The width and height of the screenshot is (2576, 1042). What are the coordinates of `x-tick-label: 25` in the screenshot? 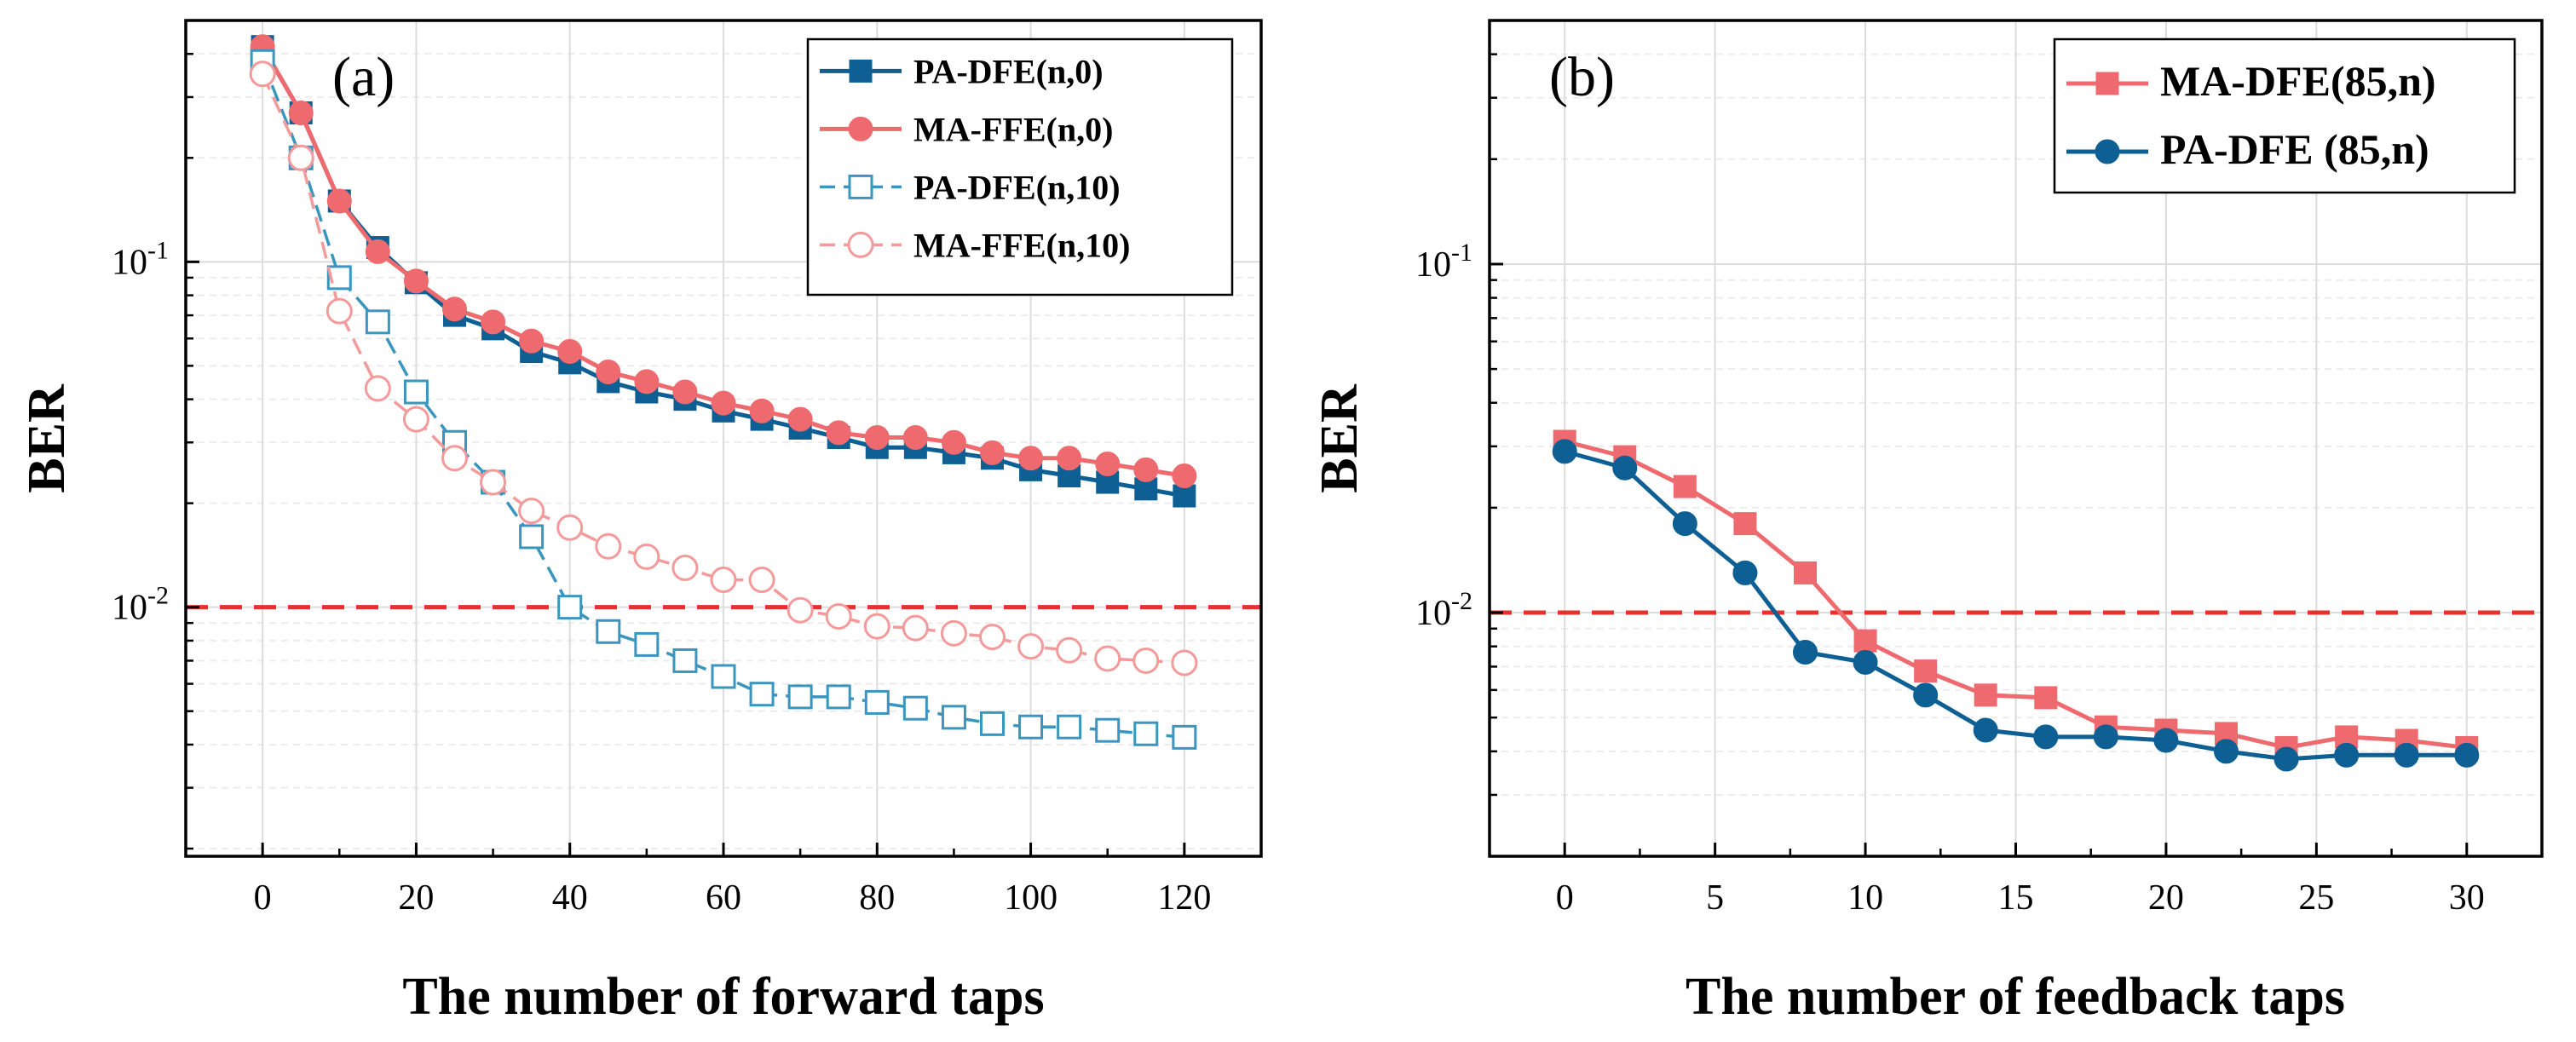 It's located at (2316, 898).